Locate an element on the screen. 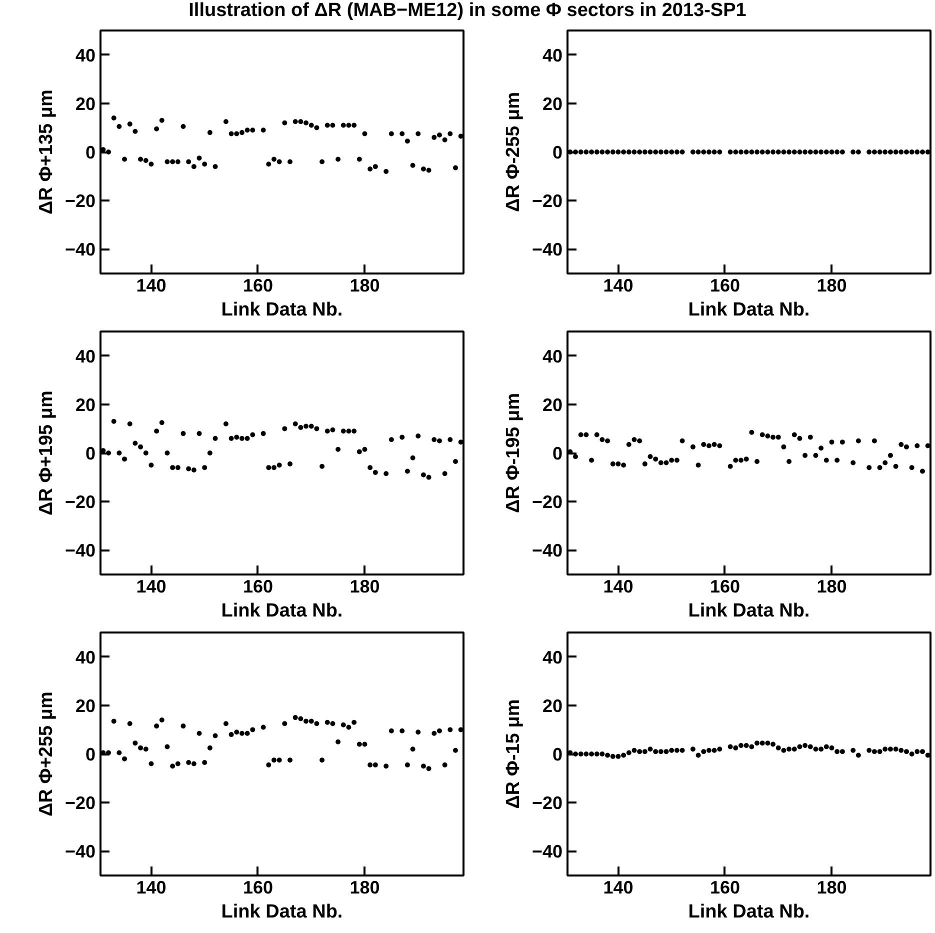  y-axis-title: ΔR Φ+255 μm is located at coordinates (46, 754).